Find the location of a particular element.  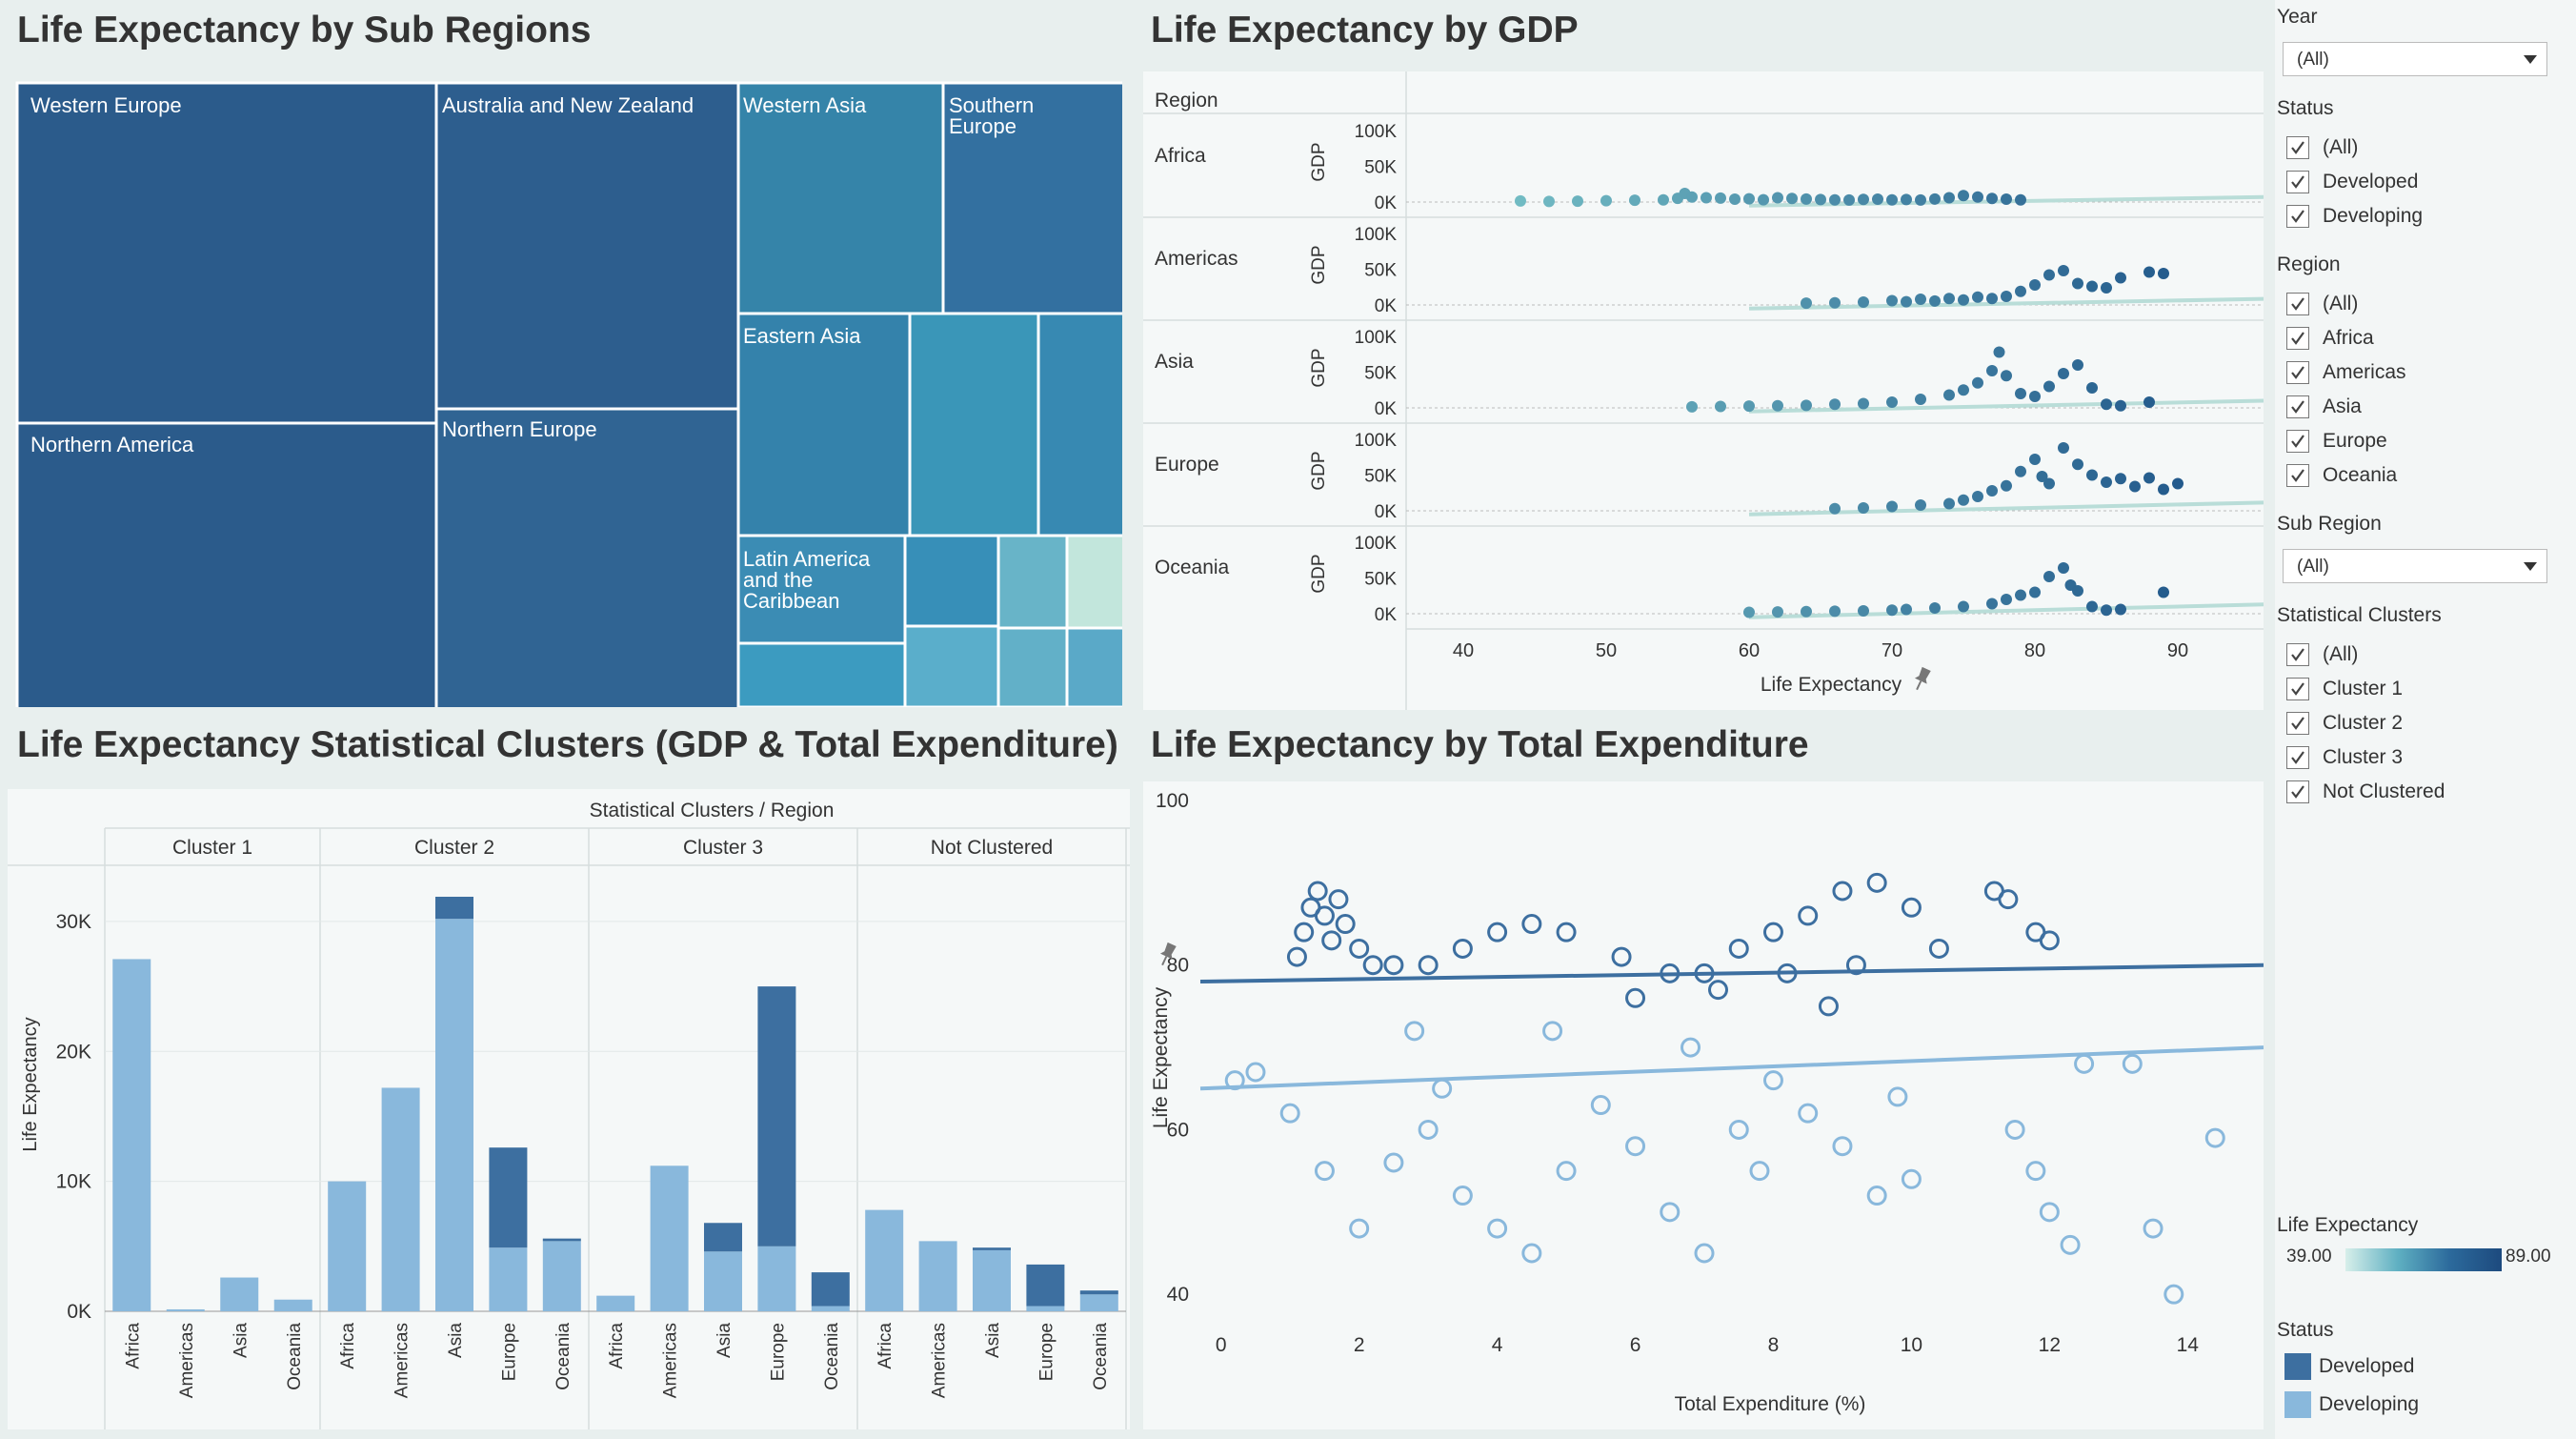

cluster-checkbox: Cluster 2 is located at coordinates (2424, 723).